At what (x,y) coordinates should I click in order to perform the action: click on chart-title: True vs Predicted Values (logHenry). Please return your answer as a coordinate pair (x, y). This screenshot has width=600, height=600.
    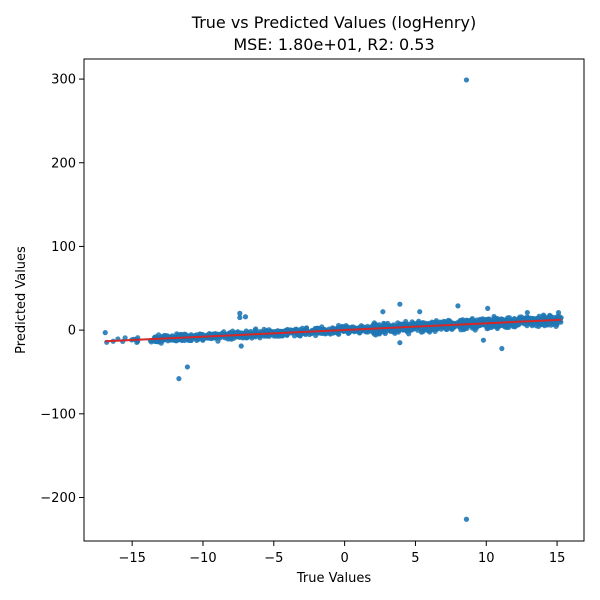
    Looking at the image, I should click on (333, 22).